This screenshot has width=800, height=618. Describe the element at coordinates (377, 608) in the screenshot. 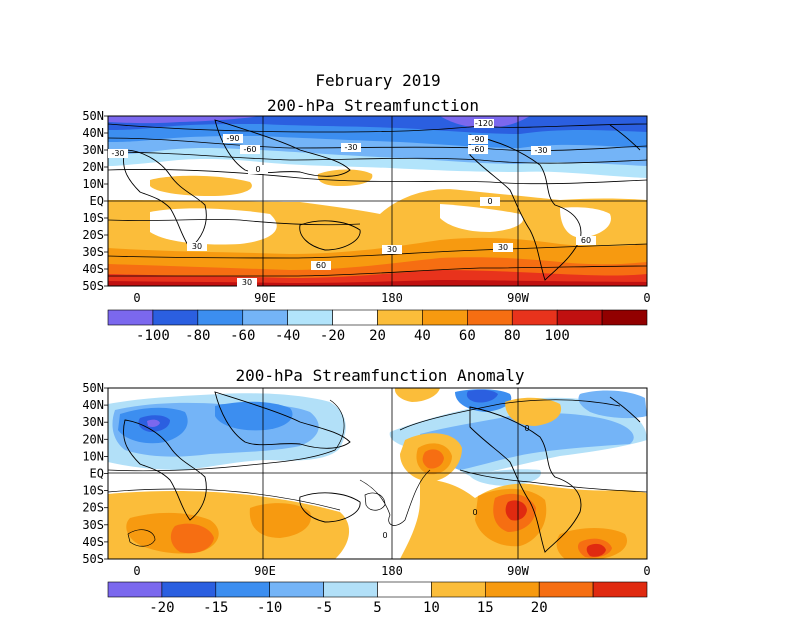

I see `cb2-label: 5` at that location.